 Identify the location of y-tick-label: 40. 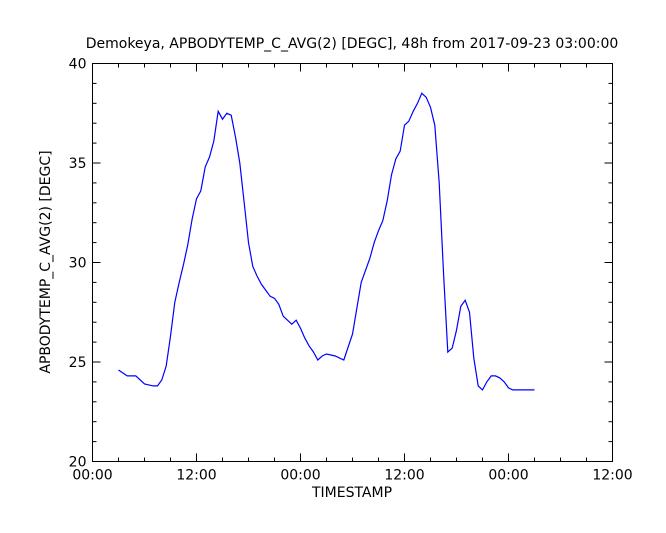
(78, 65).